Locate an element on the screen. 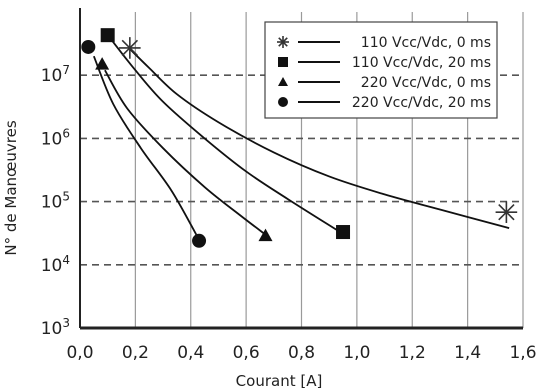 The image size is (539, 389). x-tick-label: 0,2 is located at coordinates (135, 353).